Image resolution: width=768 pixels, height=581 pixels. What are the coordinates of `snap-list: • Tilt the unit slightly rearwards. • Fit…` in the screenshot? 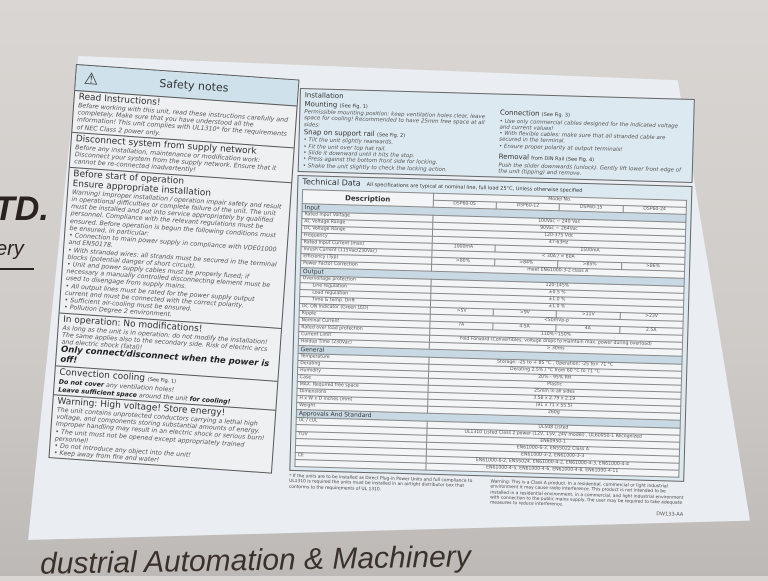 It's located at (398, 156).